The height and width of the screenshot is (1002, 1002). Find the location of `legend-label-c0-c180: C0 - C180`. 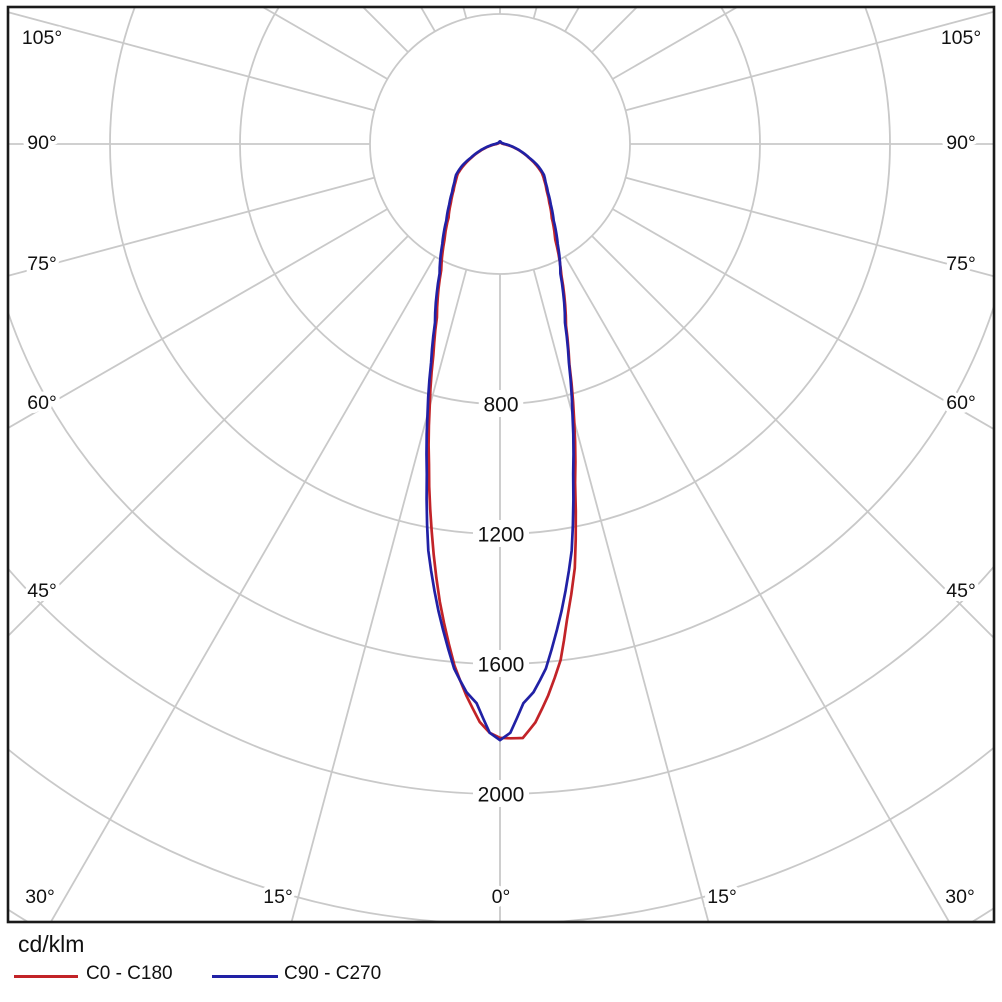

legend-label-c0-c180: C0 - C180 is located at coordinates (129, 973).